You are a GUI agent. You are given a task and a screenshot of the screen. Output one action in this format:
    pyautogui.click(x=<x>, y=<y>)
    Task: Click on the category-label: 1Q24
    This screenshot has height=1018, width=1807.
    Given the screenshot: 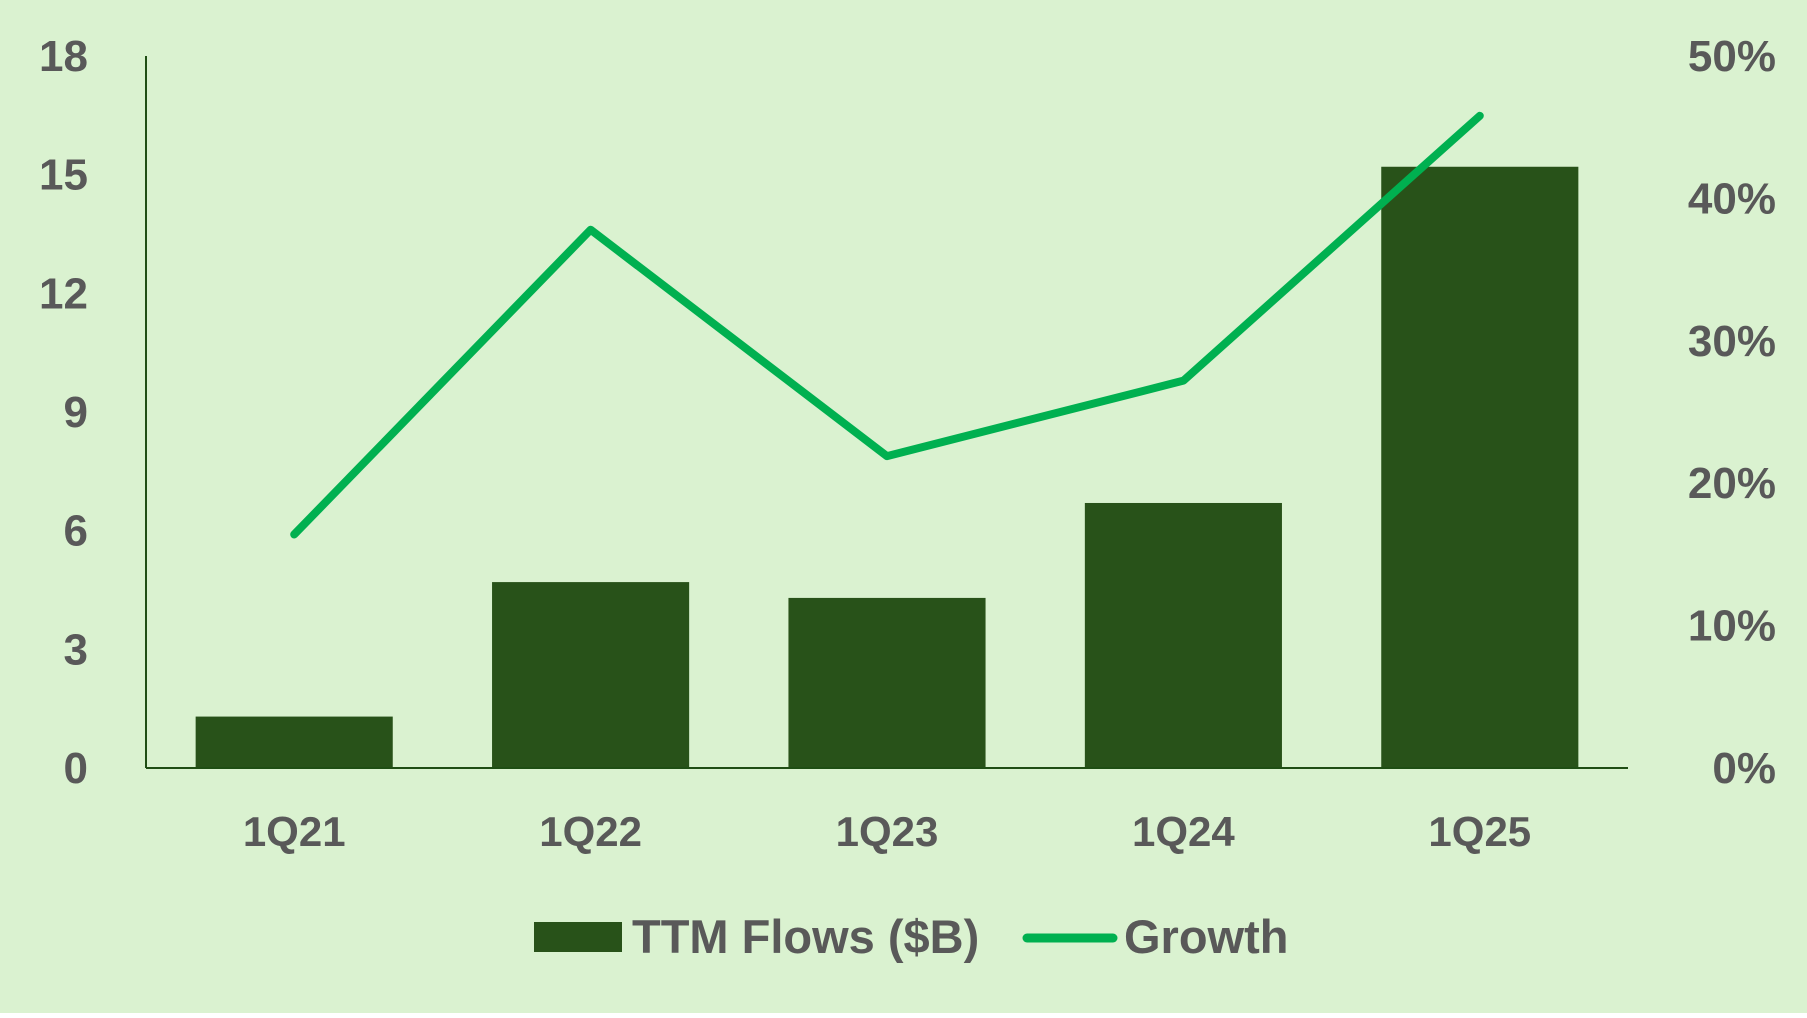 What is the action you would take?
    pyautogui.click(x=1183, y=831)
    